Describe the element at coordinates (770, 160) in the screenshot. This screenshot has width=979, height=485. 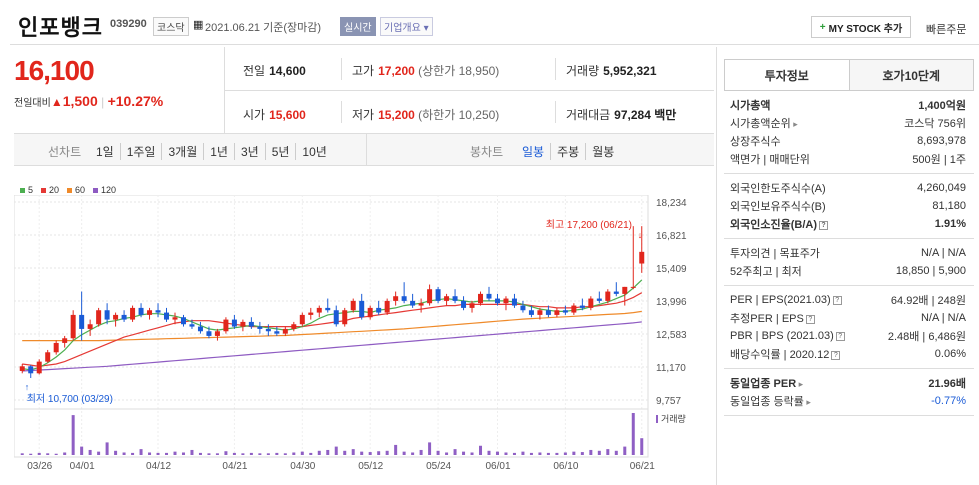
I see `info-label: 액면가 | 매매단위` at that location.